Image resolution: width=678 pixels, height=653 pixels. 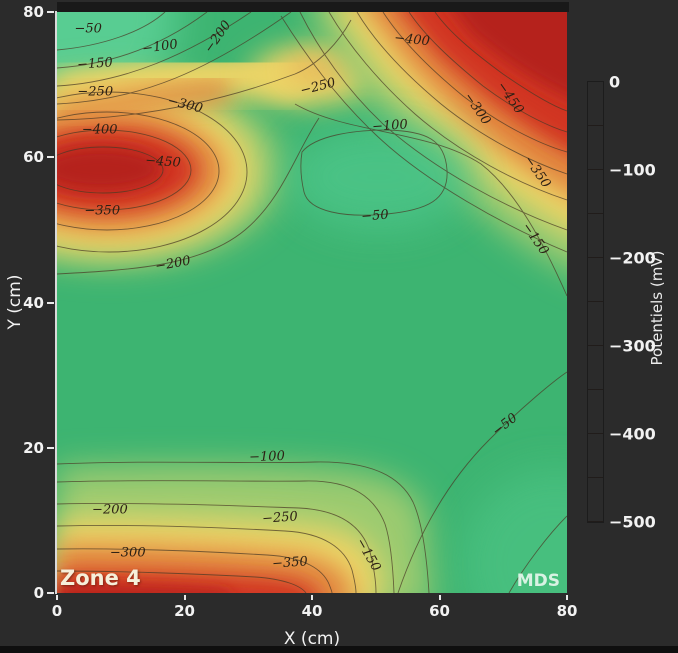 I want to click on contour-label: −450, so click(x=163, y=161).